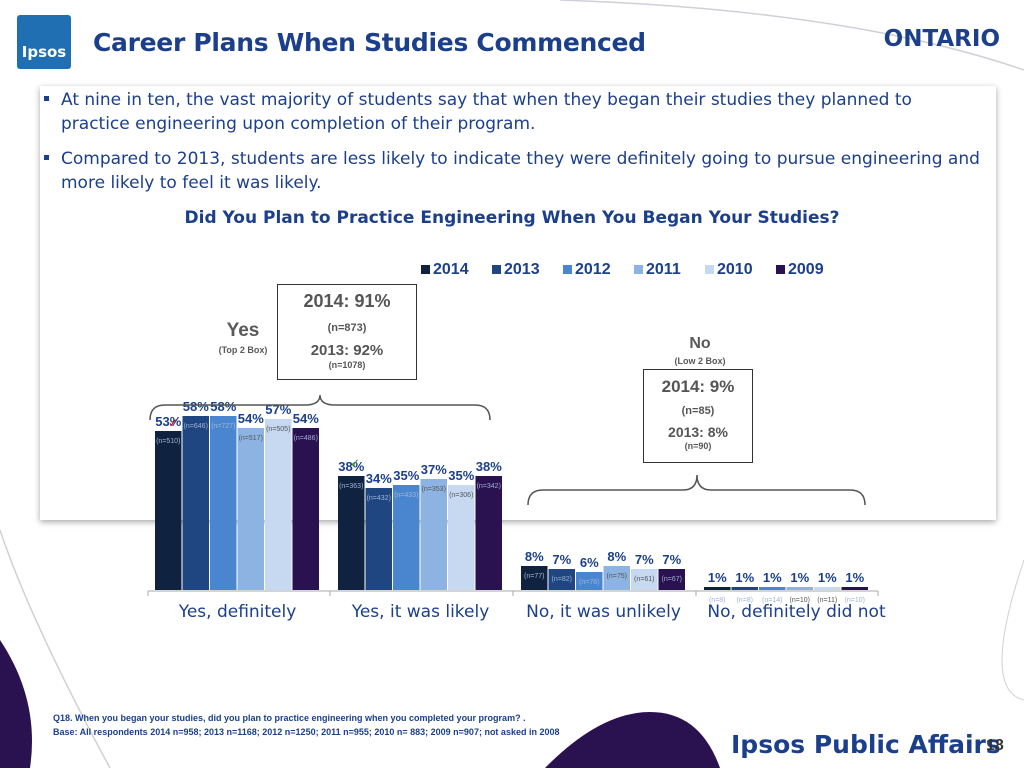 This screenshot has width=1024, height=768. I want to click on yes-callout-line3: 2013: 92%, so click(347, 350).